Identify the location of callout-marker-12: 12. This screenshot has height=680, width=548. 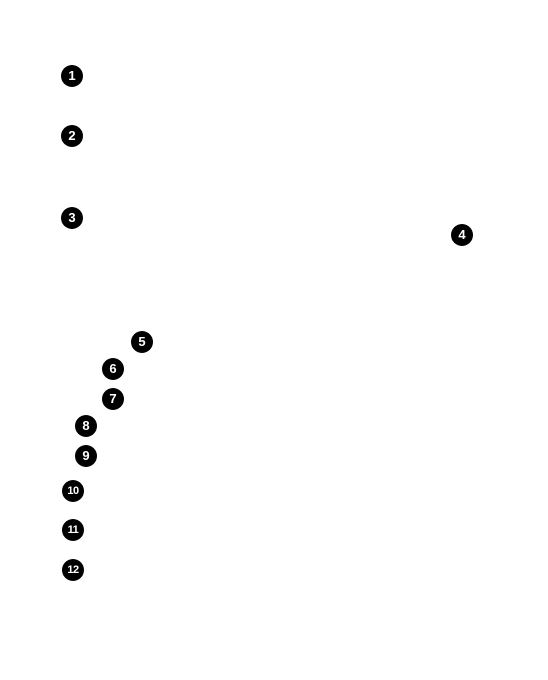
(73, 570).